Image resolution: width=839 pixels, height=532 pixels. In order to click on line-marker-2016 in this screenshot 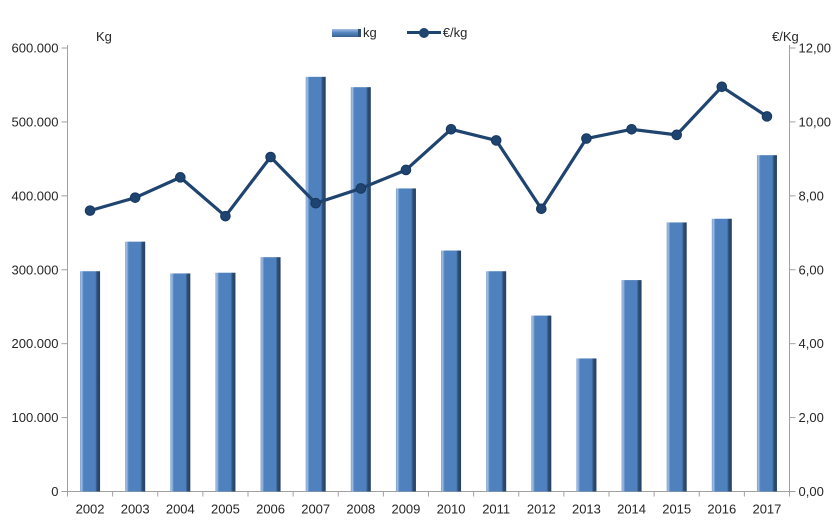, I will do `click(722, 87)`.